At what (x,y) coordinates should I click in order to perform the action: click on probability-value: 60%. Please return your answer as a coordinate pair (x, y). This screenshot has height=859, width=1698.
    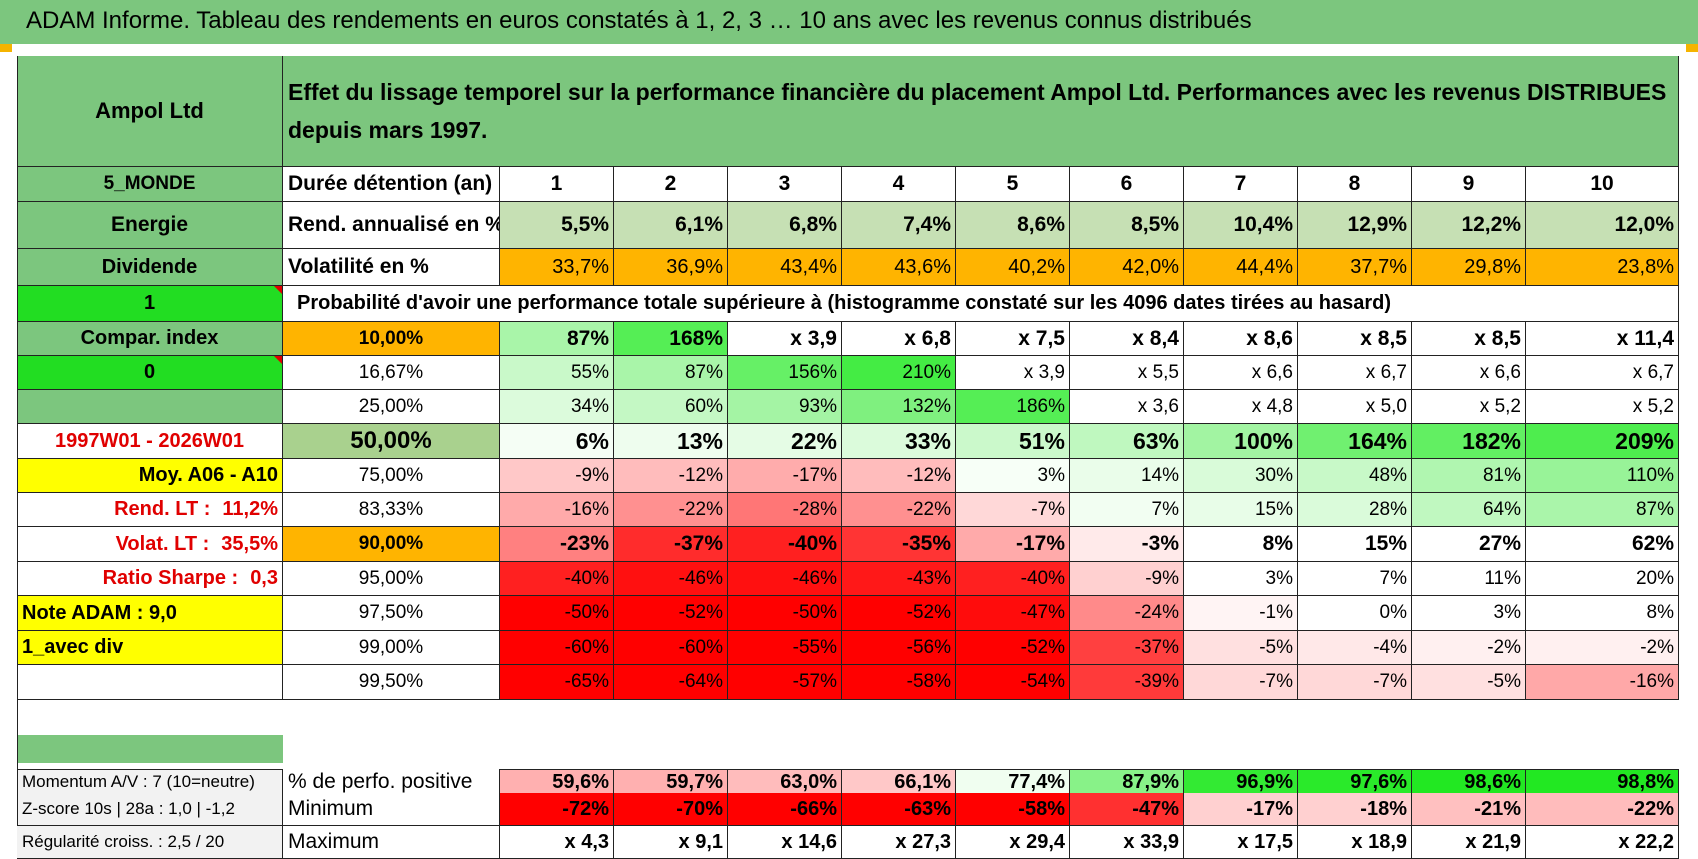
    Looking at the image, I should click on (671, 407).